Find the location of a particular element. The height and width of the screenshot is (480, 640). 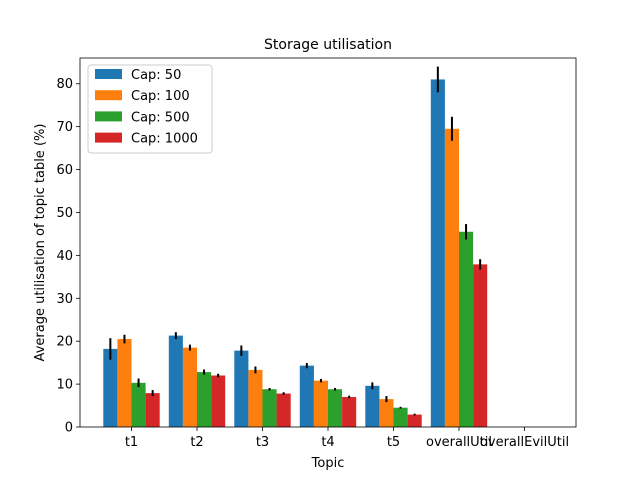

y-tick-label-0: 0 is located at coordinates (69, 428).